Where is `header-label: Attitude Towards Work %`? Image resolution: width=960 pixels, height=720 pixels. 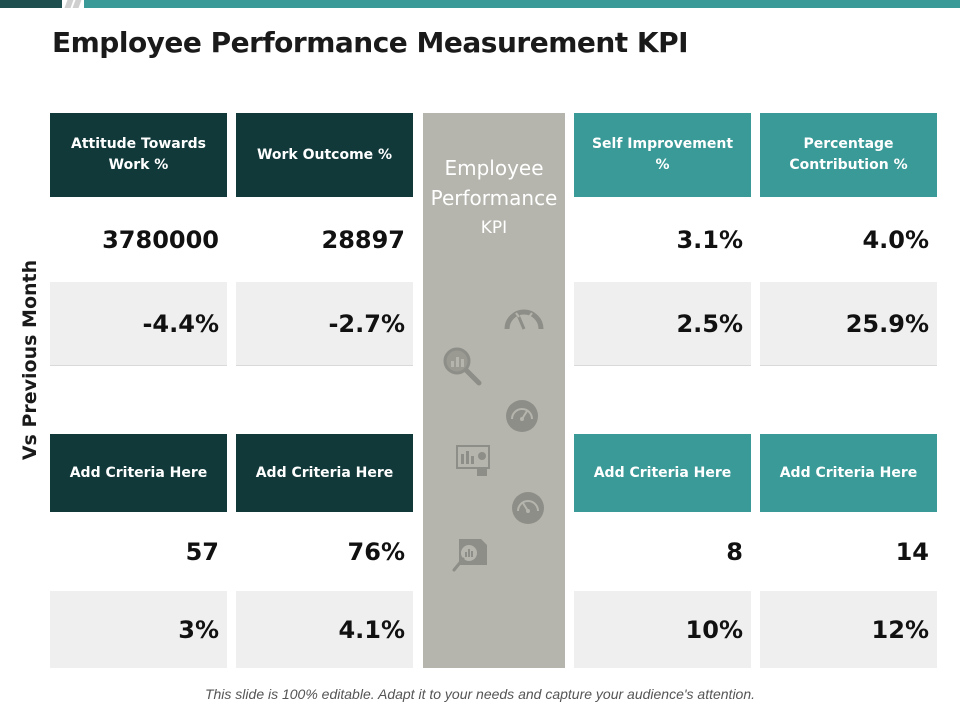 header-label: Attitude Towards Work % is located at coordinates (138, 154).